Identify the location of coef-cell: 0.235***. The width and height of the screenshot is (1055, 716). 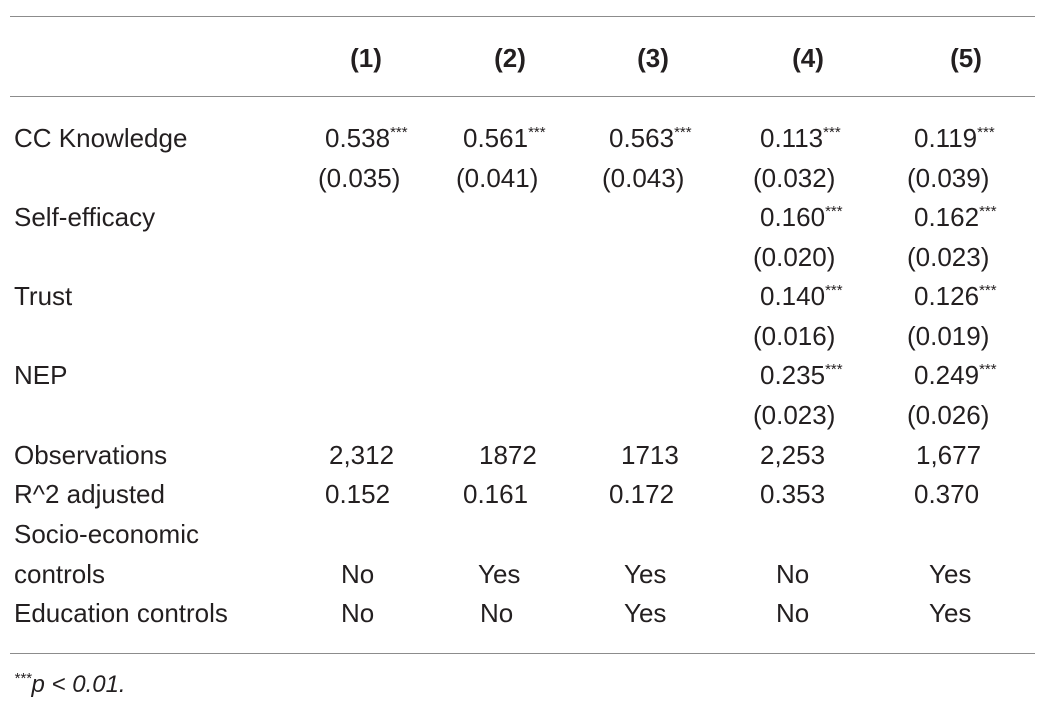
(801, 375).